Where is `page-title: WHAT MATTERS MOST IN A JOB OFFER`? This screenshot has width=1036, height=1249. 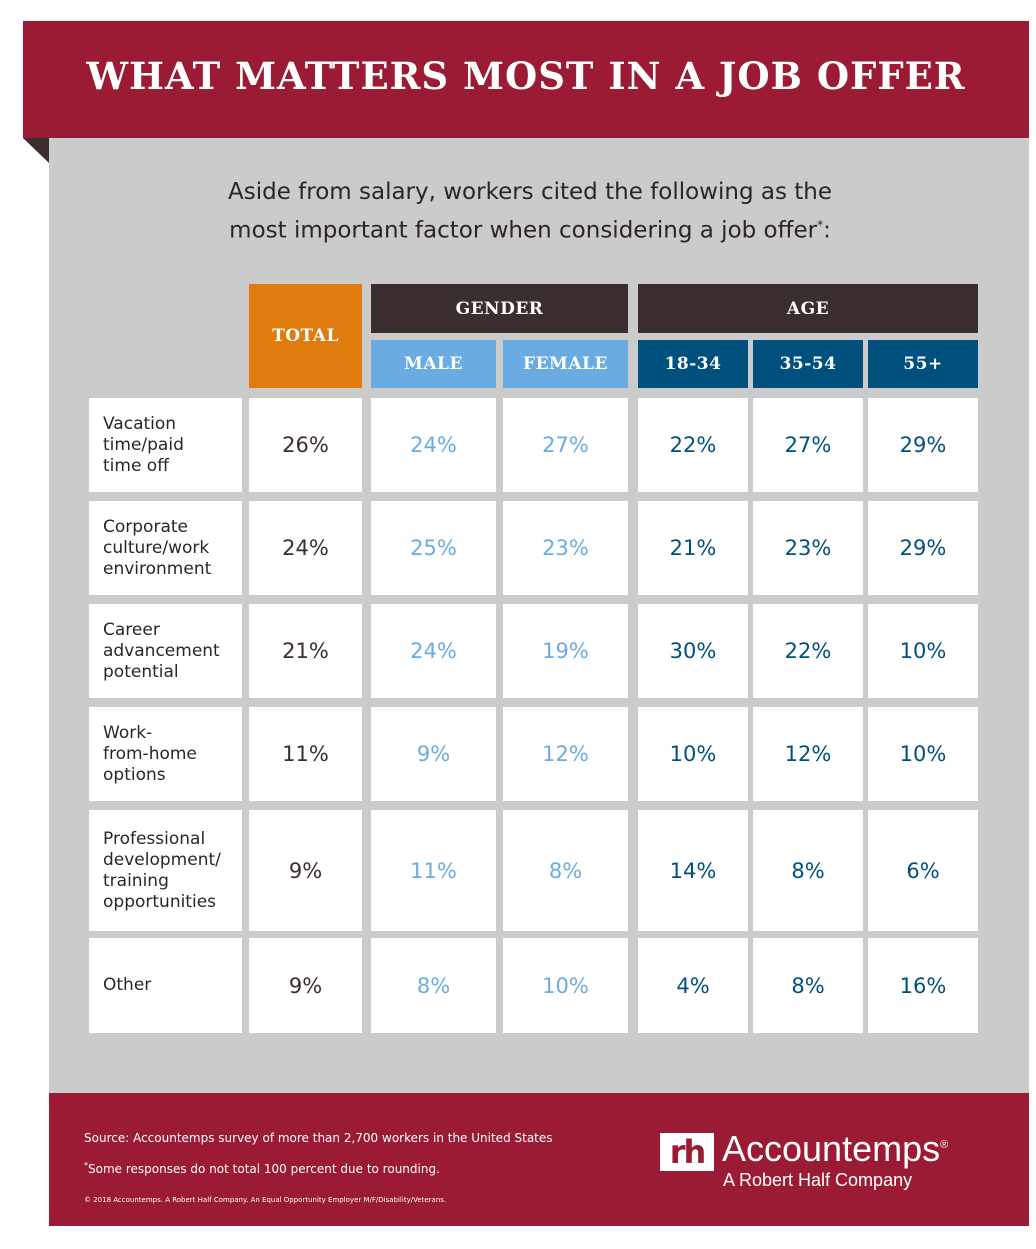 page-title: WHAT MATTERS MOST IN A JOB OFFER is located at coordinates (526, 75).